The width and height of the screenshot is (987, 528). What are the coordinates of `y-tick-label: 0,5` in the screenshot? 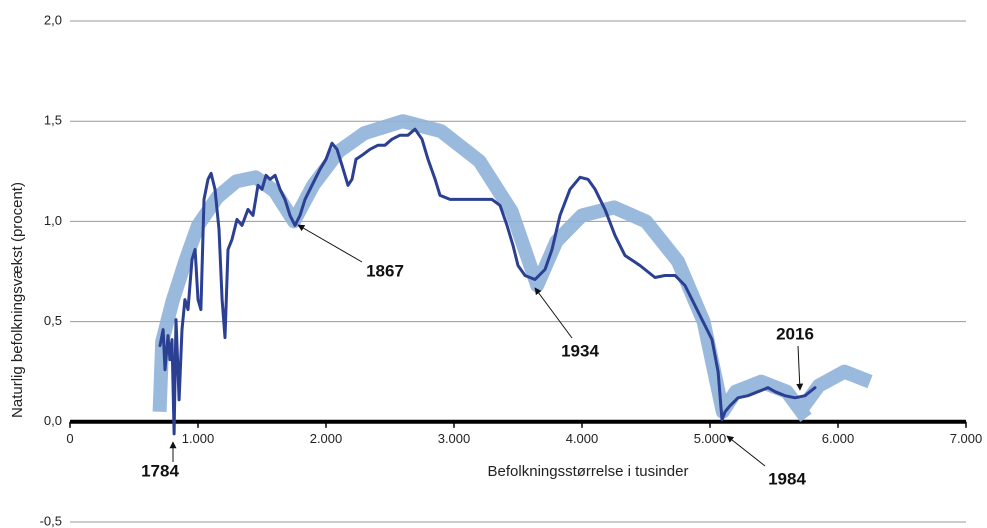 It's located at (53, 320).